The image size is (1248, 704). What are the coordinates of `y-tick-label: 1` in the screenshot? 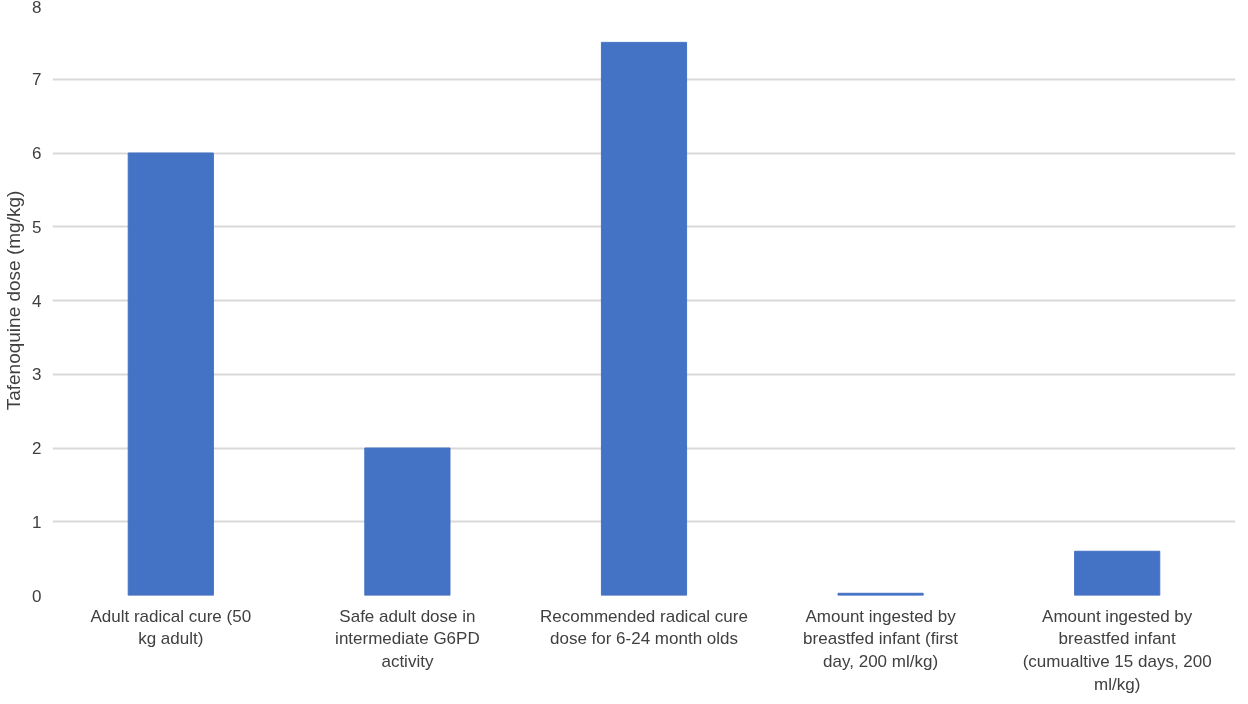 It's located at (37, 522).